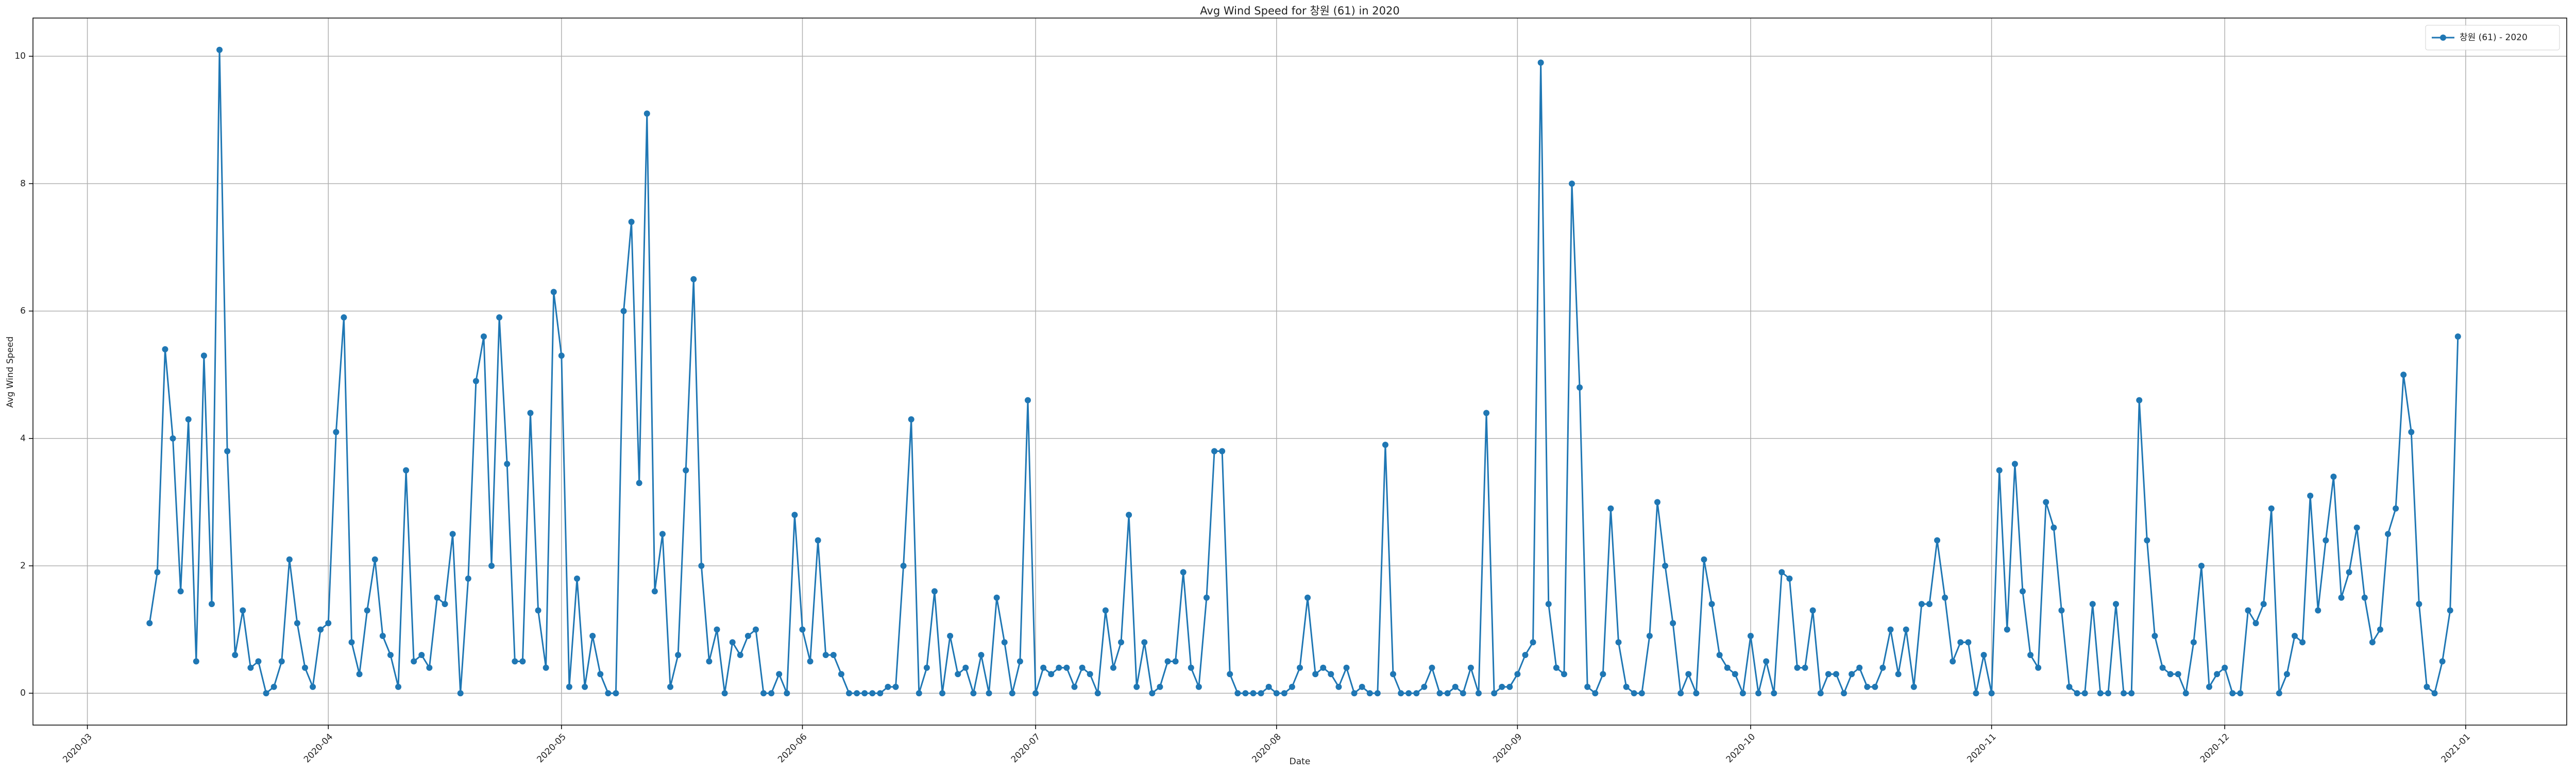 The width and height of the screenshot is (2576, 773). What do you see at coordinates (23, 311) in the screenshot?
I see `y-tick-label: 6` at bounding box center [23, 311].